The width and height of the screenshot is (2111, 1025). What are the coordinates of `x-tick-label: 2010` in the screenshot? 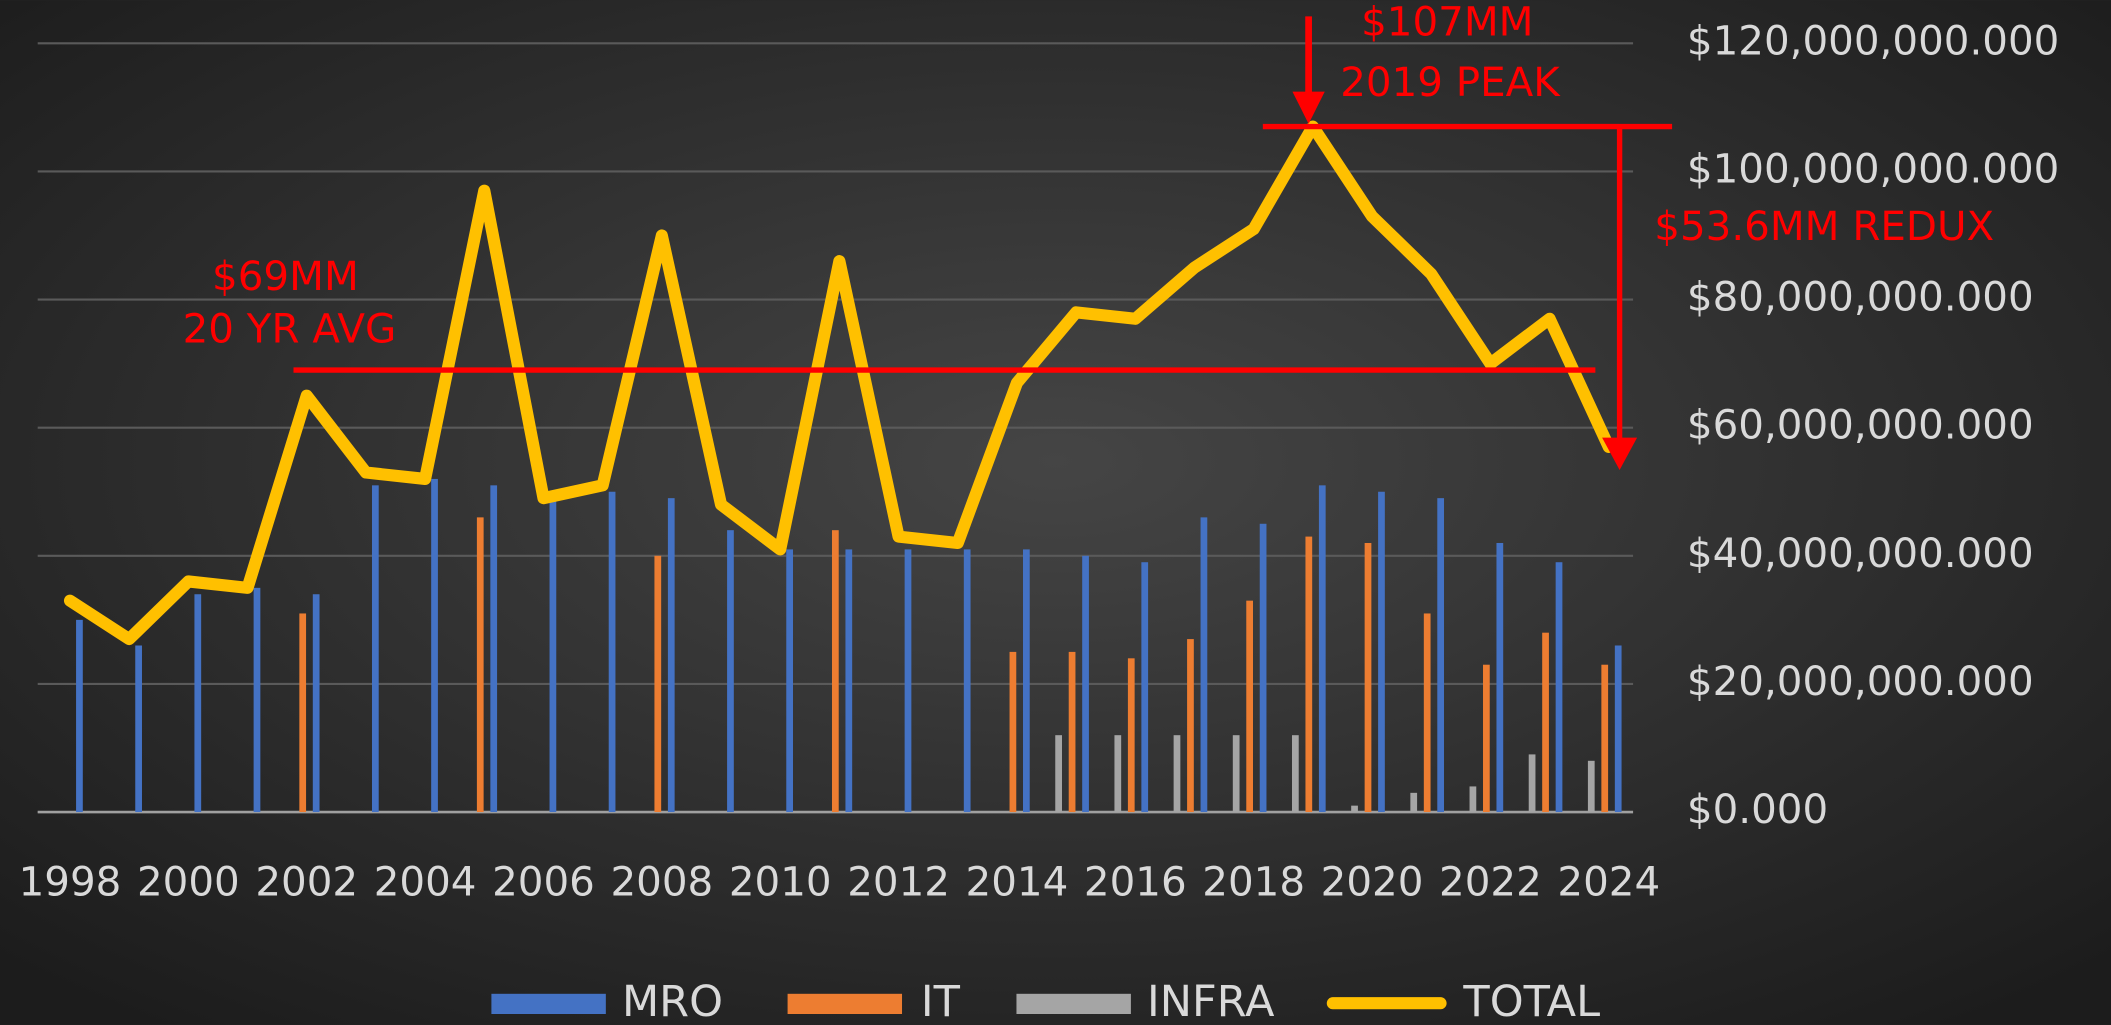 It's located at (780, 882).